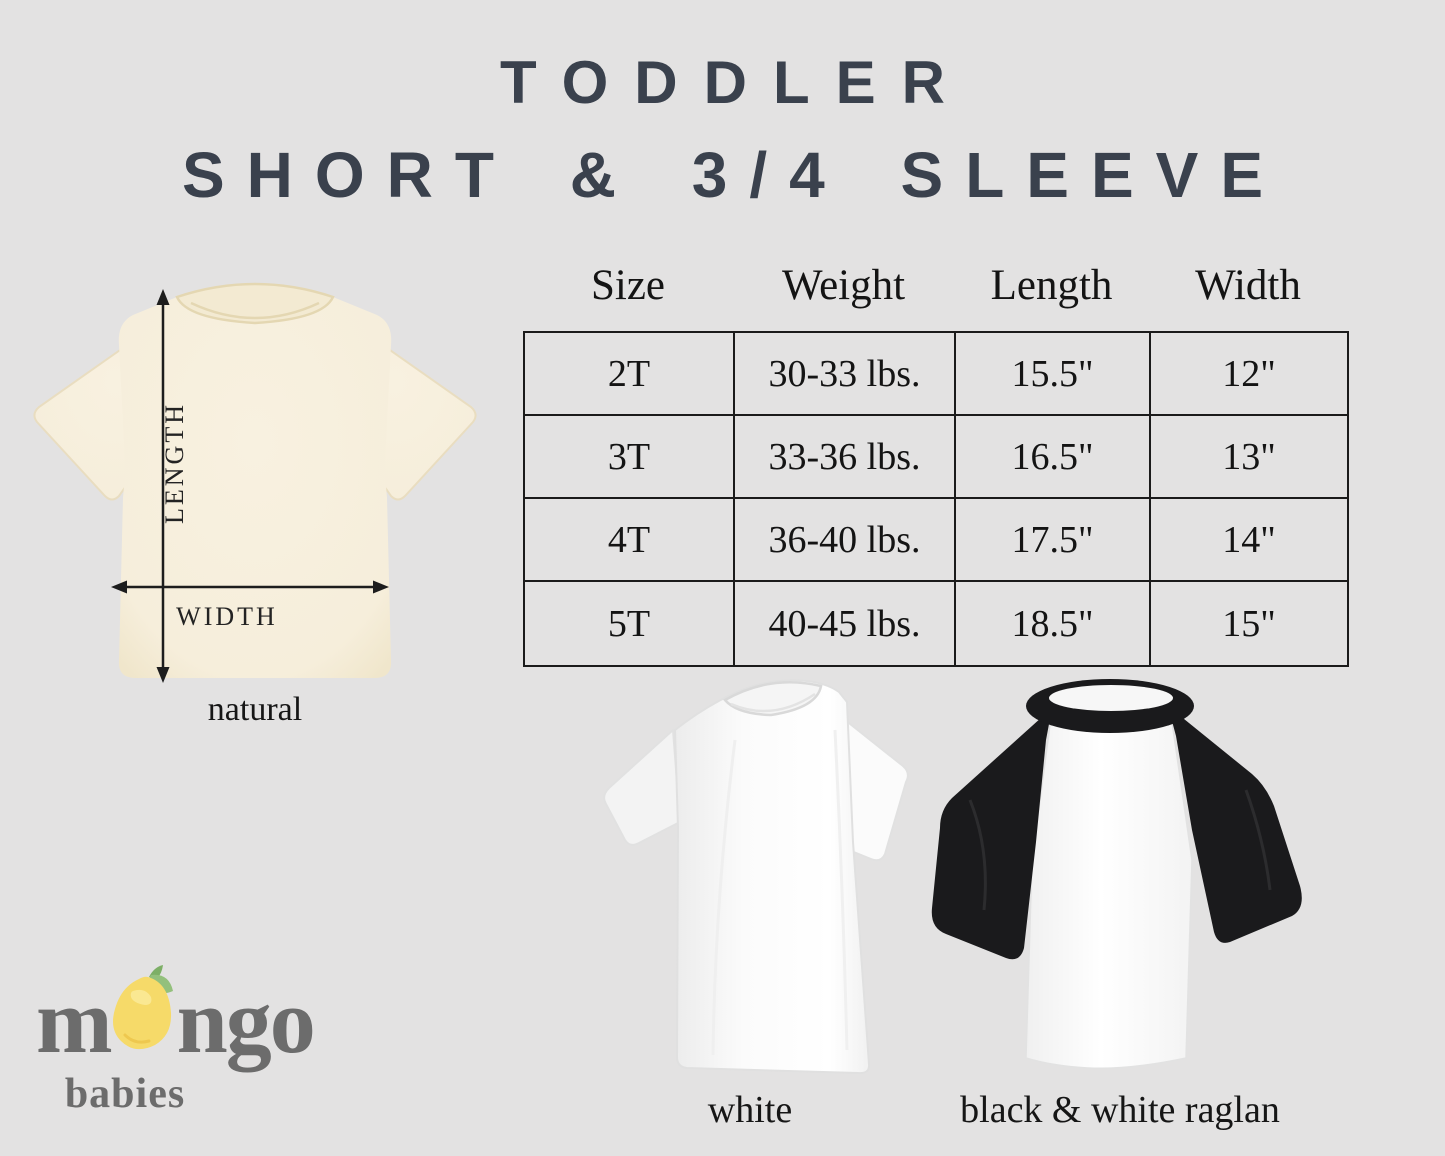  What do you see at coordinates (1120, 1110) in the screenshot?
I see `raglan-label: black & white raglan` at bounding box center [1120, 1110].